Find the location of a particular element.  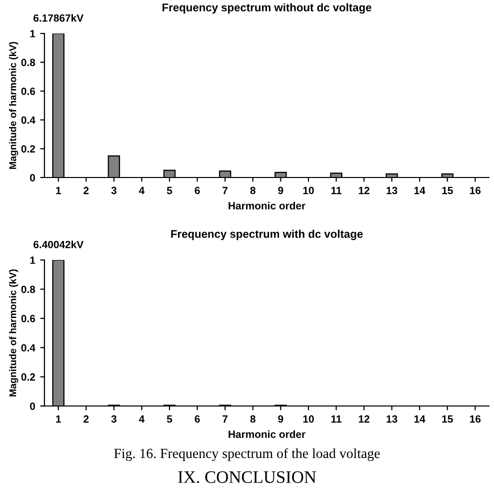

text: IX. CONCLUSION is located at coordinates (247, 477).